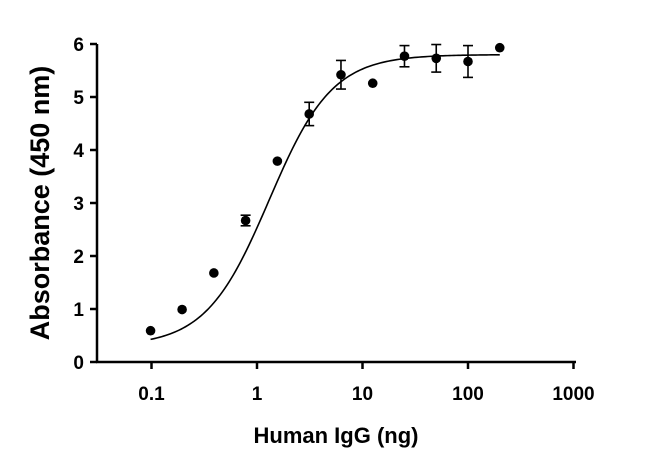  I want to click on y-tick-label: 5, so click(78, 98).